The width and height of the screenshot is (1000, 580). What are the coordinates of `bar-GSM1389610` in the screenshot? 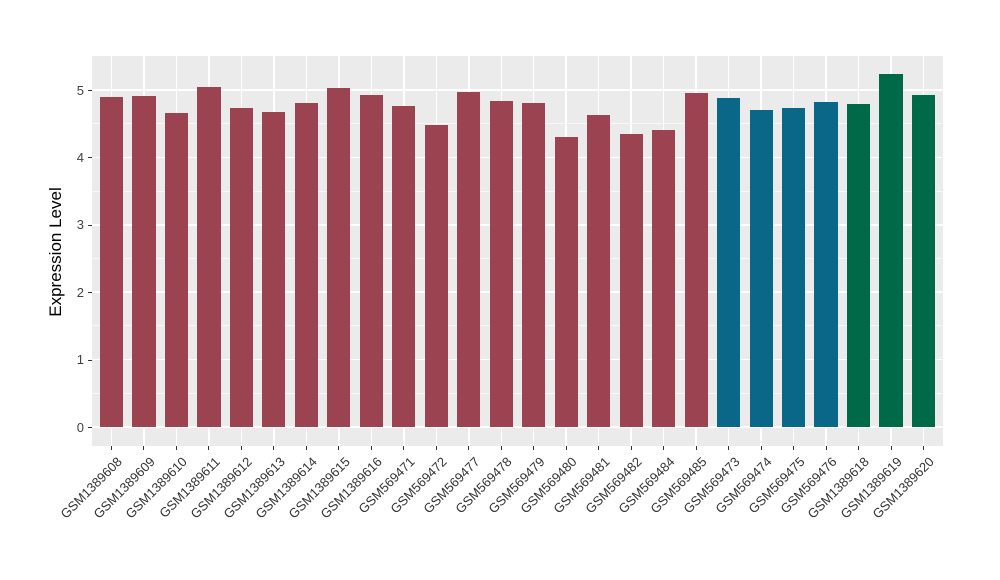 It's located at (176, 269).